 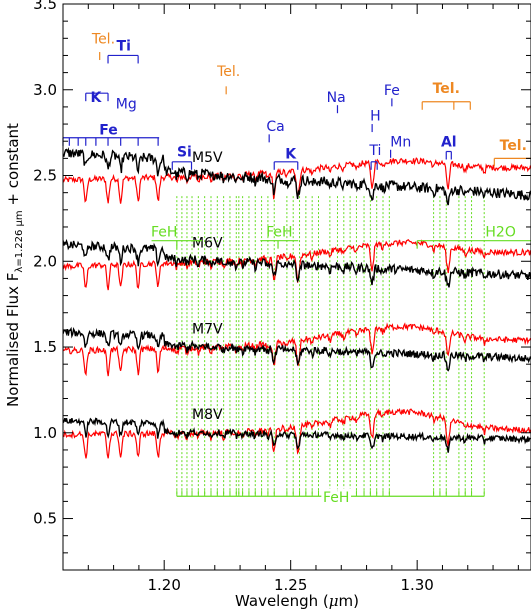 What do you see at coordinates (45, 90) in the screenshot?
I see `y-tick-label: 3.0` at bounding box center [45, 90].